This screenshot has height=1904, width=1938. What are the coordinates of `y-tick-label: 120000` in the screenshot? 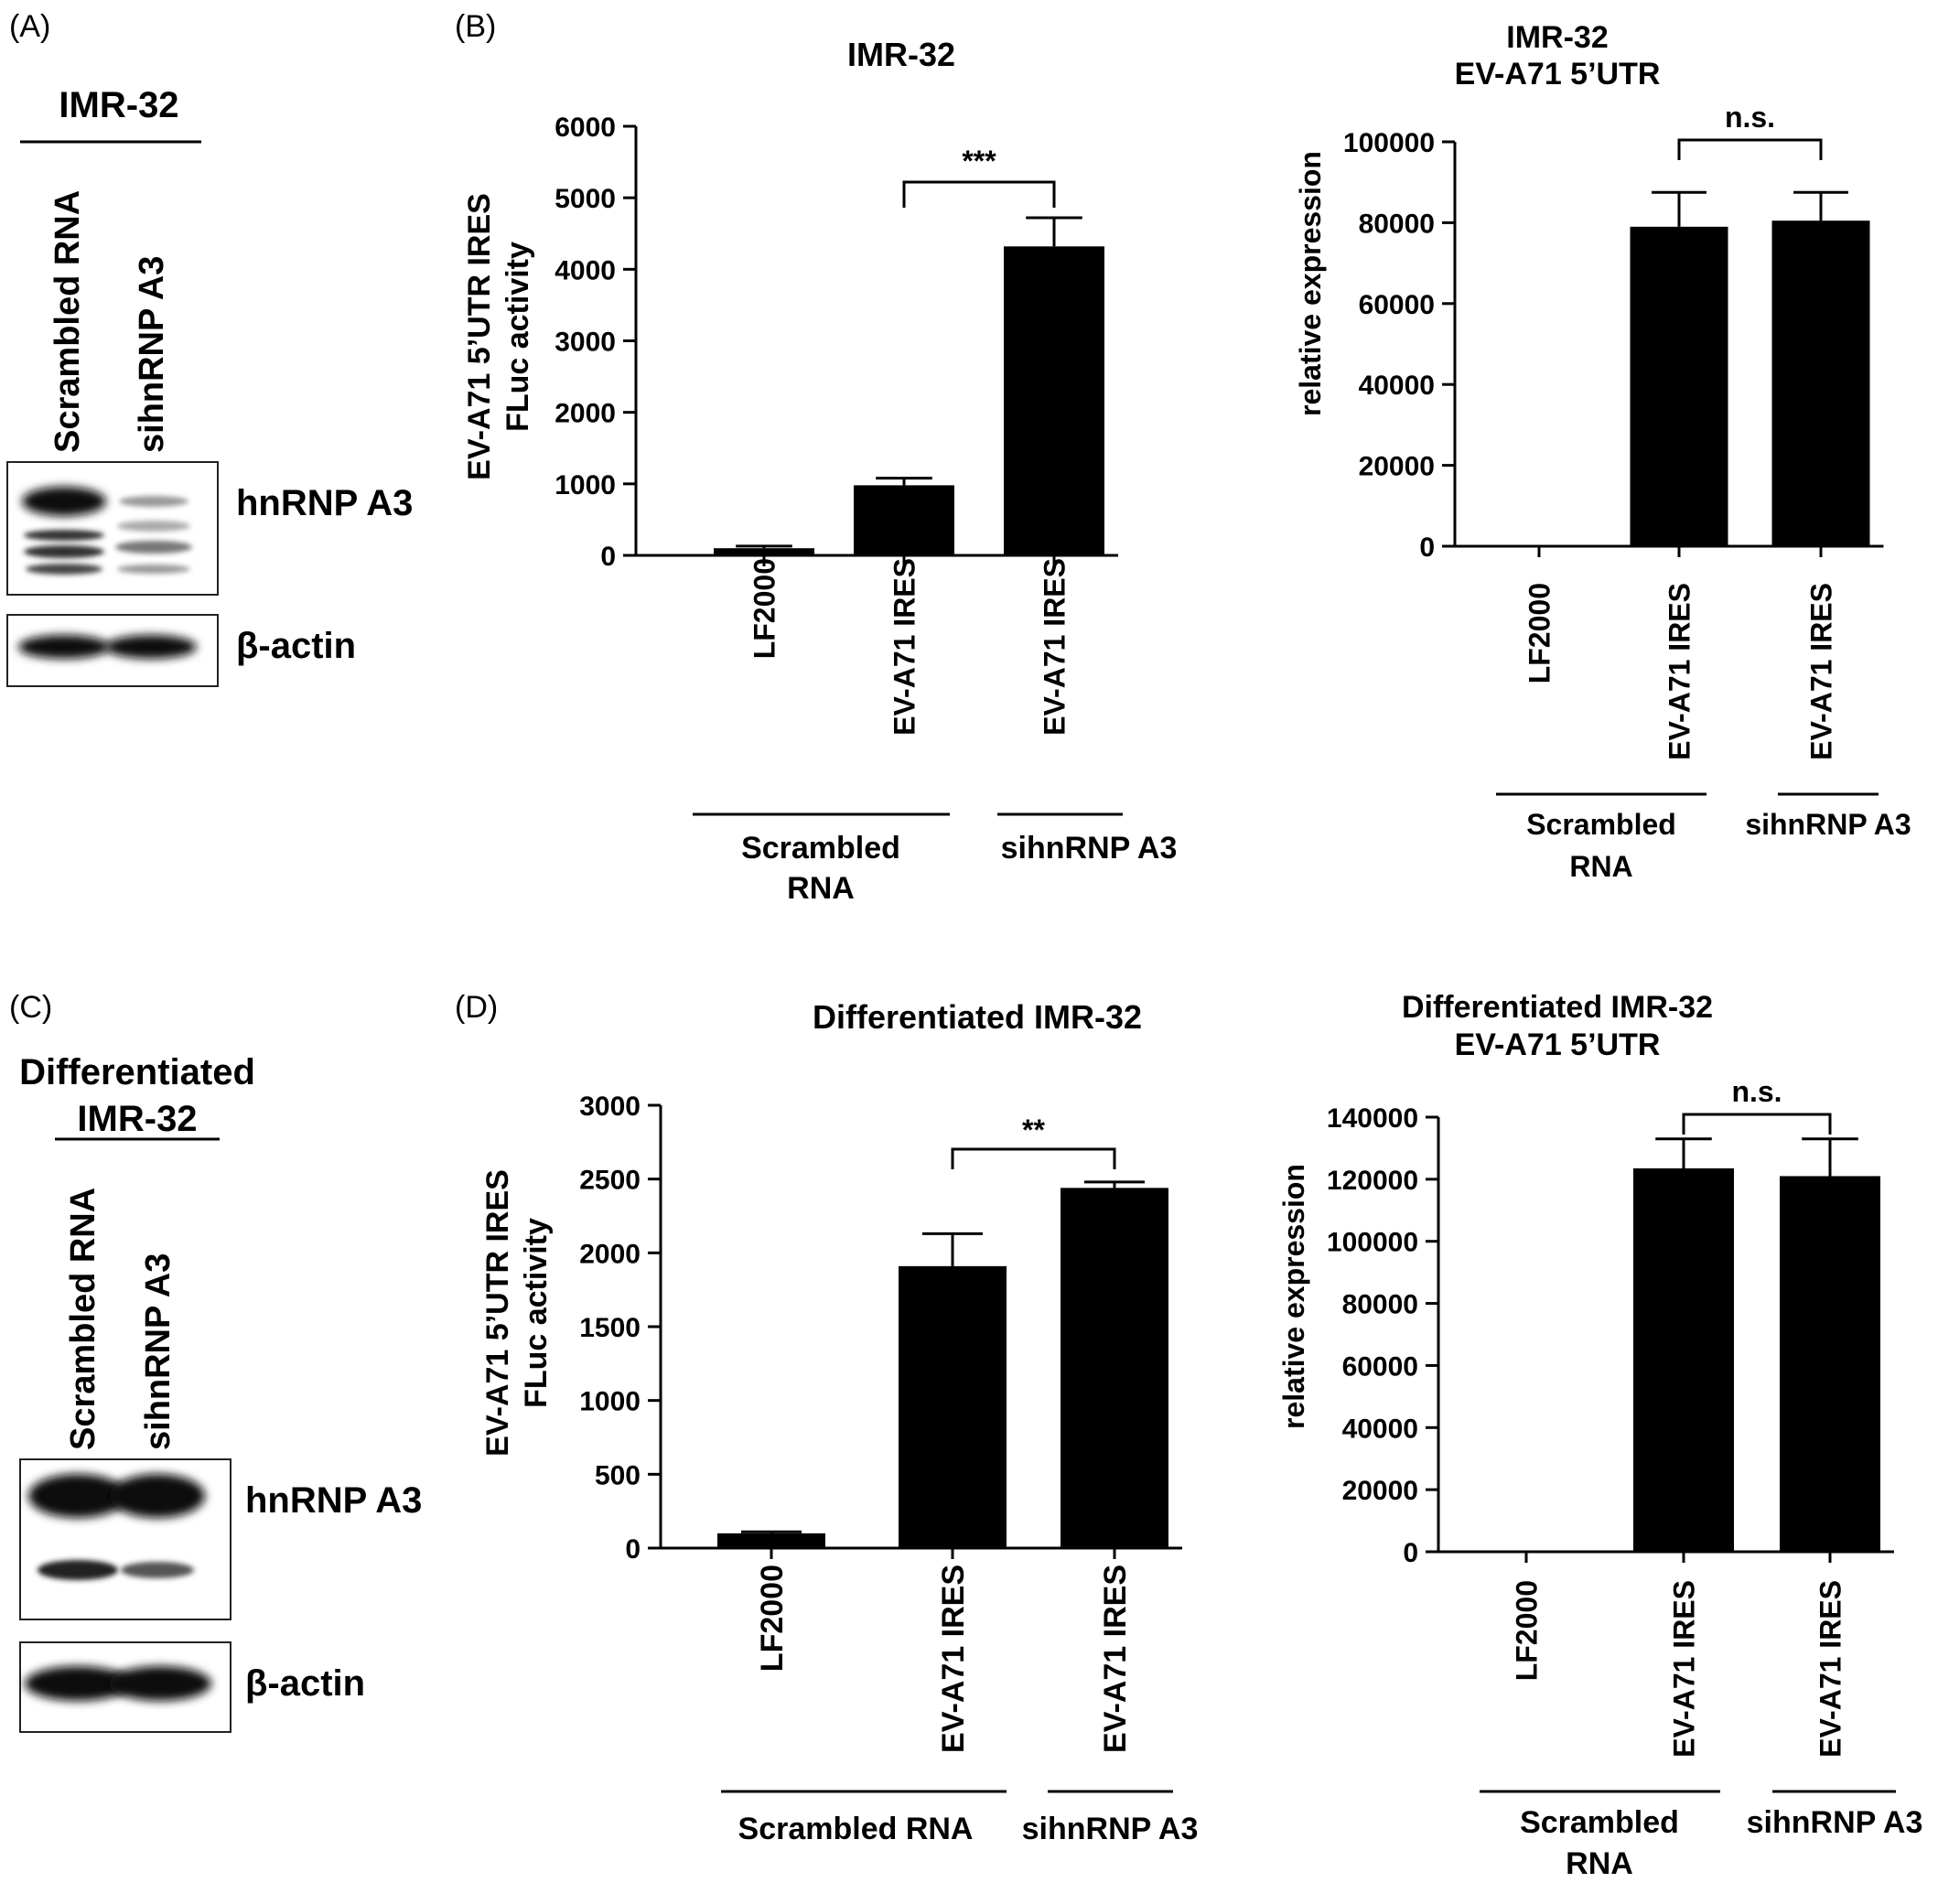 It's located at (1373, 1181).